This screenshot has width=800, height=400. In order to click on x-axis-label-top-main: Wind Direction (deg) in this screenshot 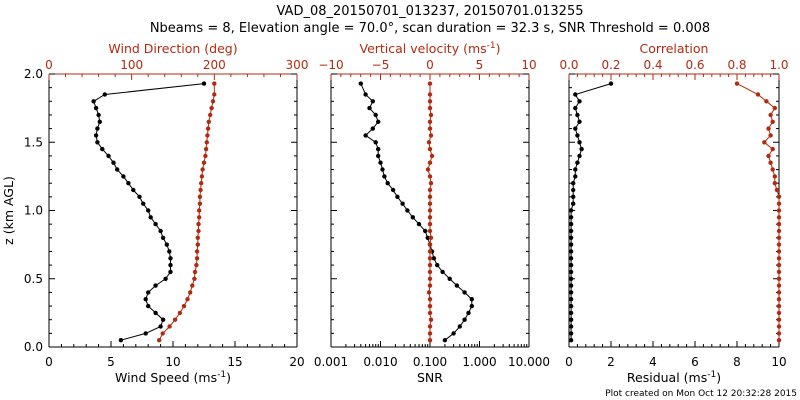, I will do `click(172, 48)`.